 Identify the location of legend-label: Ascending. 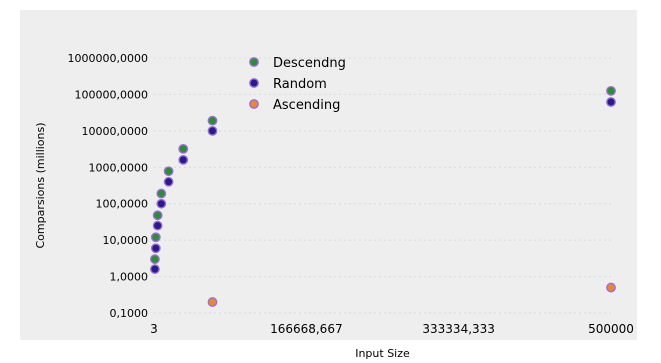
(306, 105).